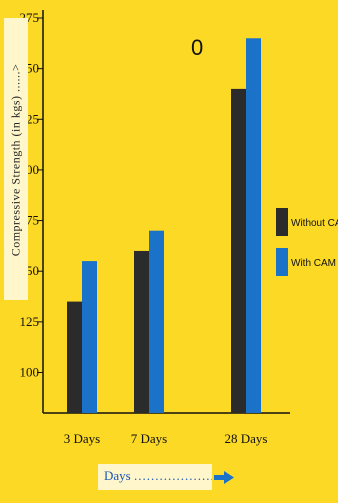  I want to click on y-tick-label: 125, so click(30, 321).